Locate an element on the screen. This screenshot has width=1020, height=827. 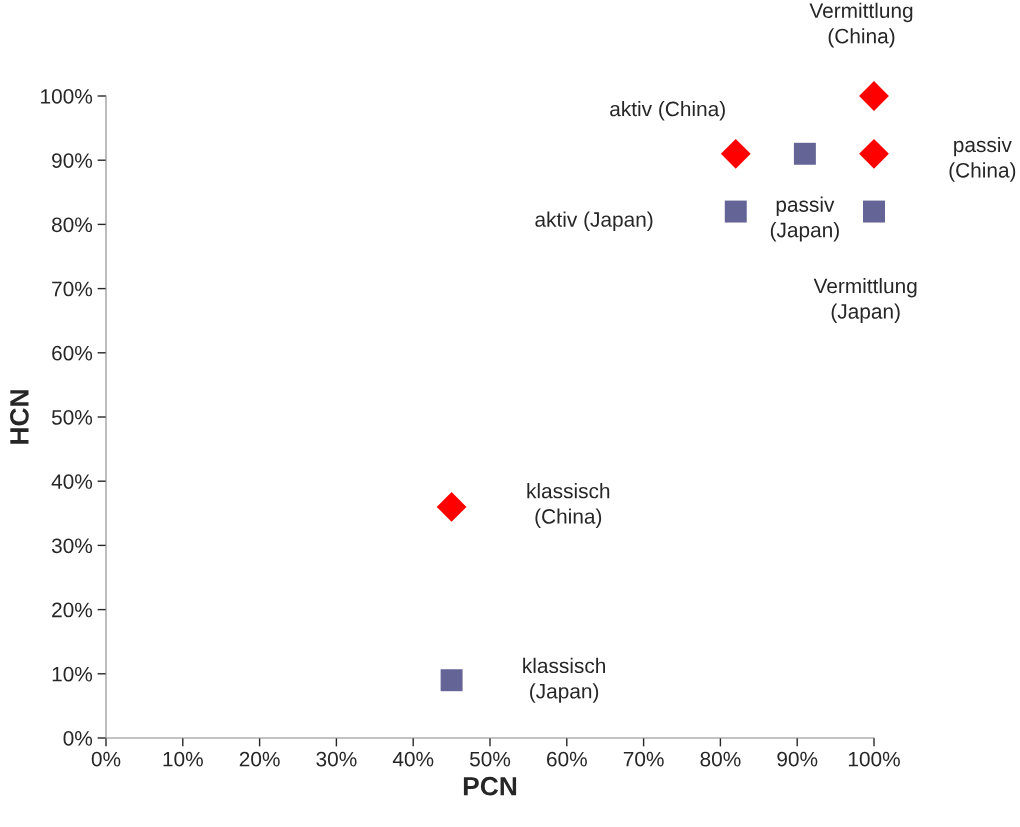
y-tick-label: 10% is located at coordinates (72, 674).